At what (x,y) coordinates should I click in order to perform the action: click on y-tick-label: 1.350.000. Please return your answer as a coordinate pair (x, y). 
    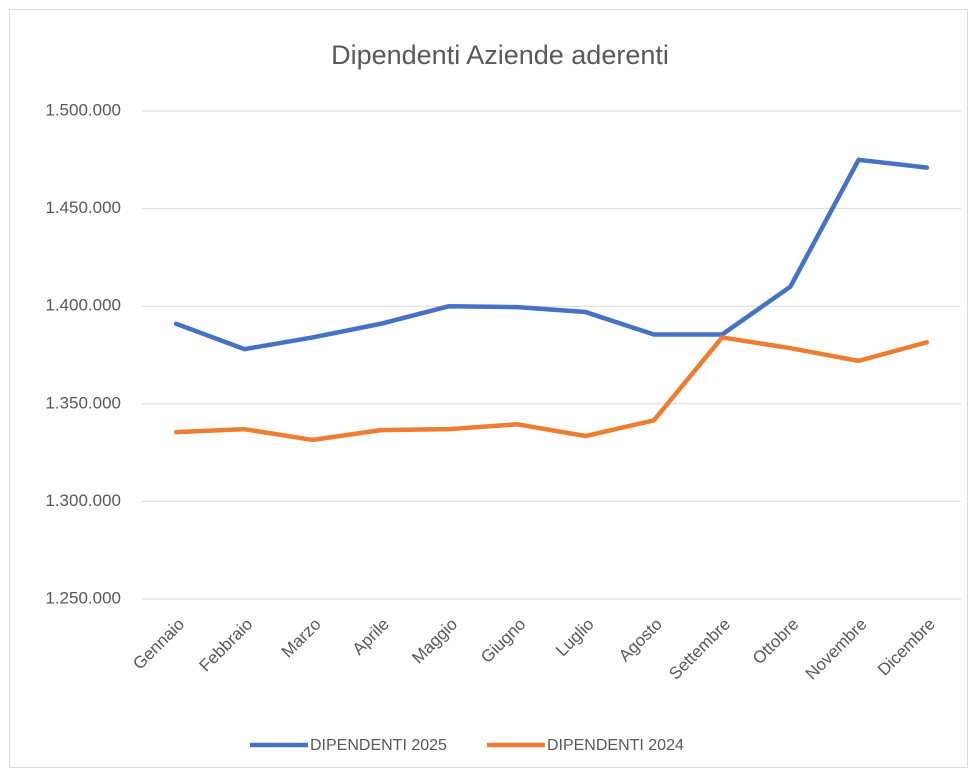
    Looking at the image, I should click on (83, 402).